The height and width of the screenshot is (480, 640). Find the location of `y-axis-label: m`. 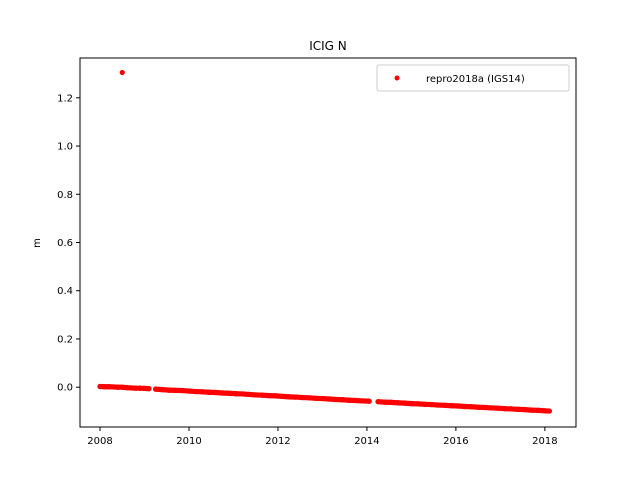

y-axis-label: m is located at coordinates (37, 243).